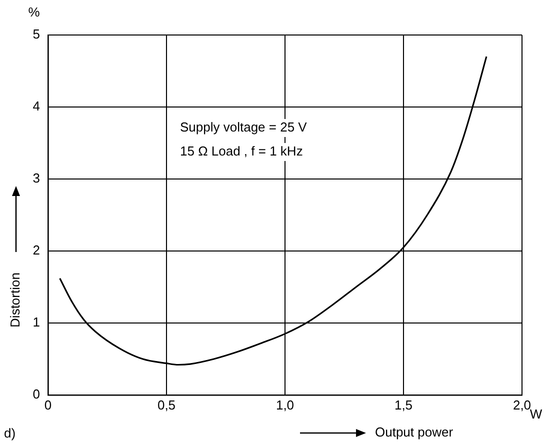  Describe the element at coordinates (36, 178) in the screenshot. I see `y-tick-label: 3` at that location.